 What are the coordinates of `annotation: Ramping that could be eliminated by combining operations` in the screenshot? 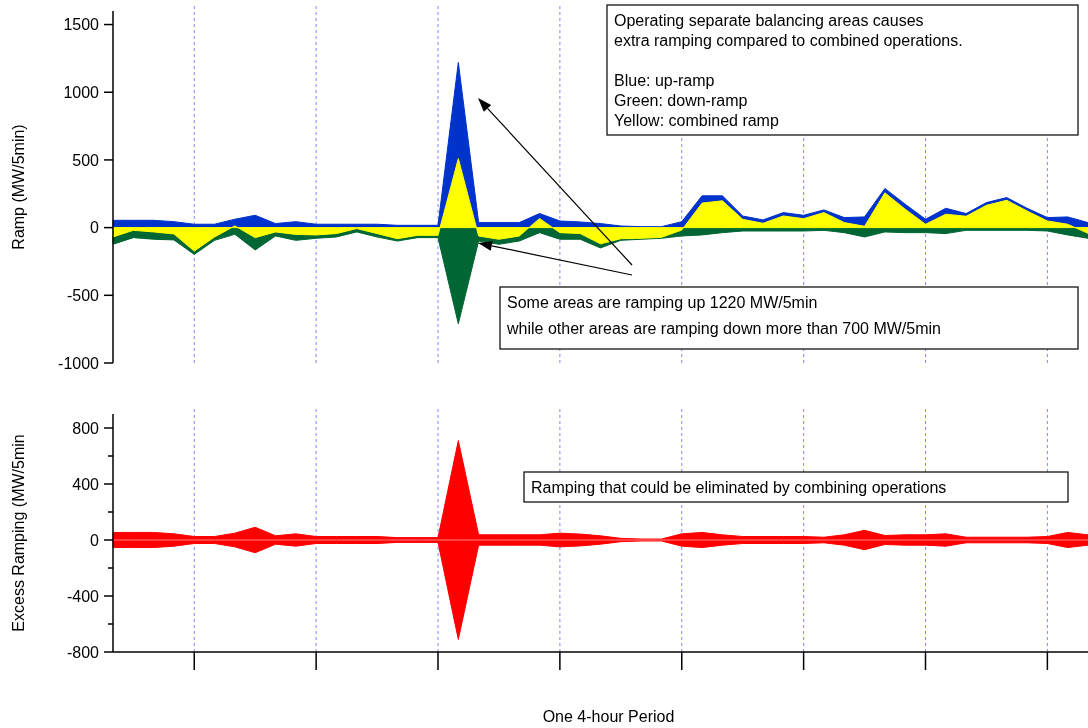 It's located at (739, 487).